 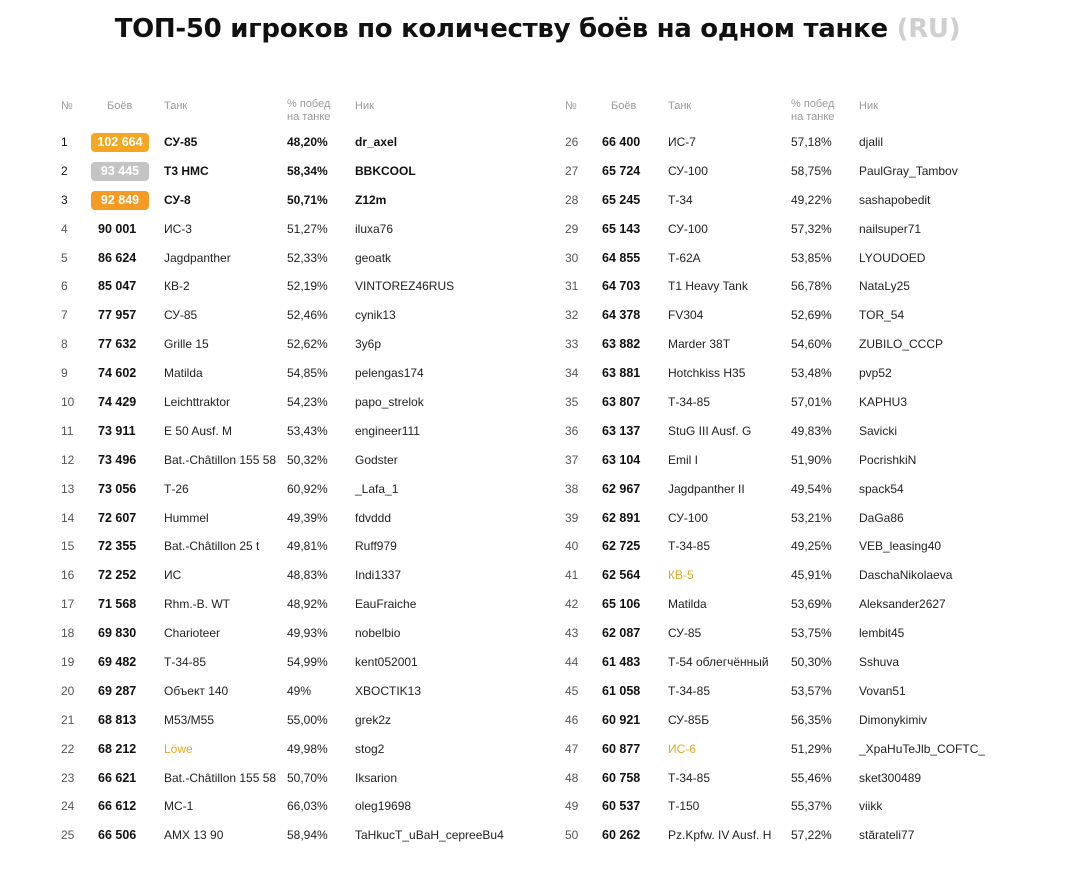 What do you see at coordinates (64, 344) in the screenshot?
I see `row-rank: 8` at bounding box center [64, 344].